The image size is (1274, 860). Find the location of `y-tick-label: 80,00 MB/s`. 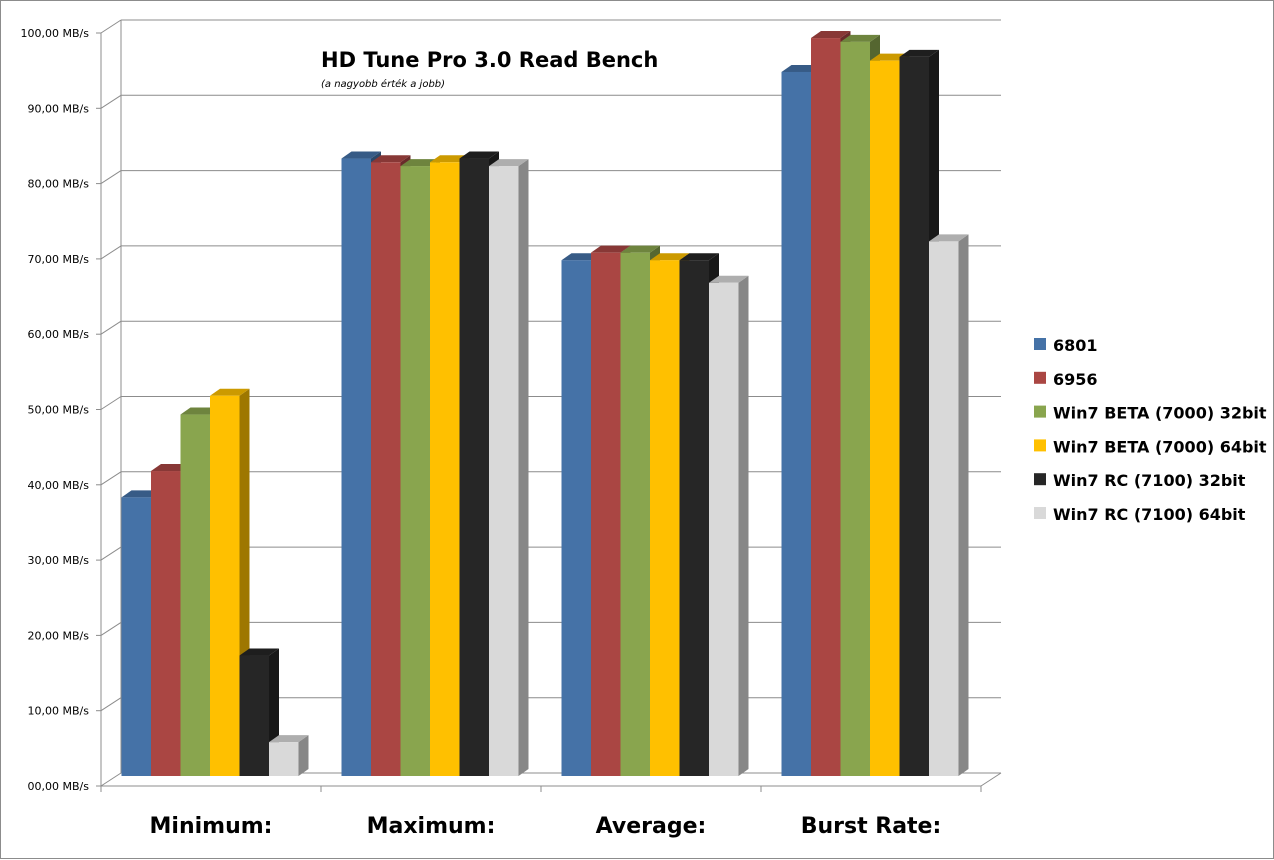

y-tick-label: 80,00 MB/s is located at coordinates (59, 184).